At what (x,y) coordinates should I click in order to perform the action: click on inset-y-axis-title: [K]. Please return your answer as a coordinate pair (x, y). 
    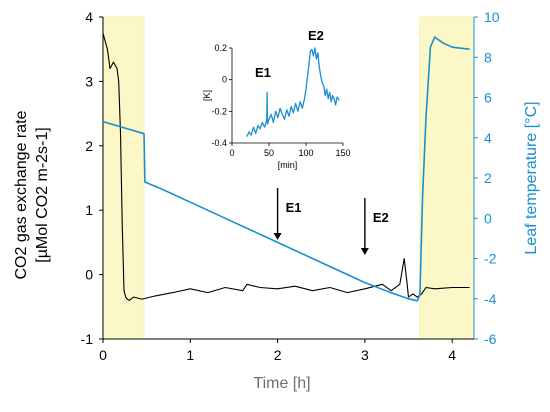
    Looking at the image, I should click on (207, 95).